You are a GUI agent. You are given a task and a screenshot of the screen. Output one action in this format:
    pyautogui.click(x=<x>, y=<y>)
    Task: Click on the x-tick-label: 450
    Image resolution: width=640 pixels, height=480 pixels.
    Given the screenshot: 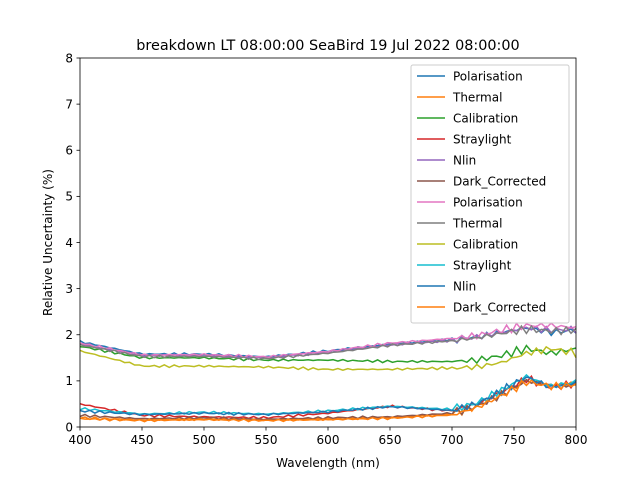 What is the action you would take?
    pyautogui.click(x=142, y=440)
    